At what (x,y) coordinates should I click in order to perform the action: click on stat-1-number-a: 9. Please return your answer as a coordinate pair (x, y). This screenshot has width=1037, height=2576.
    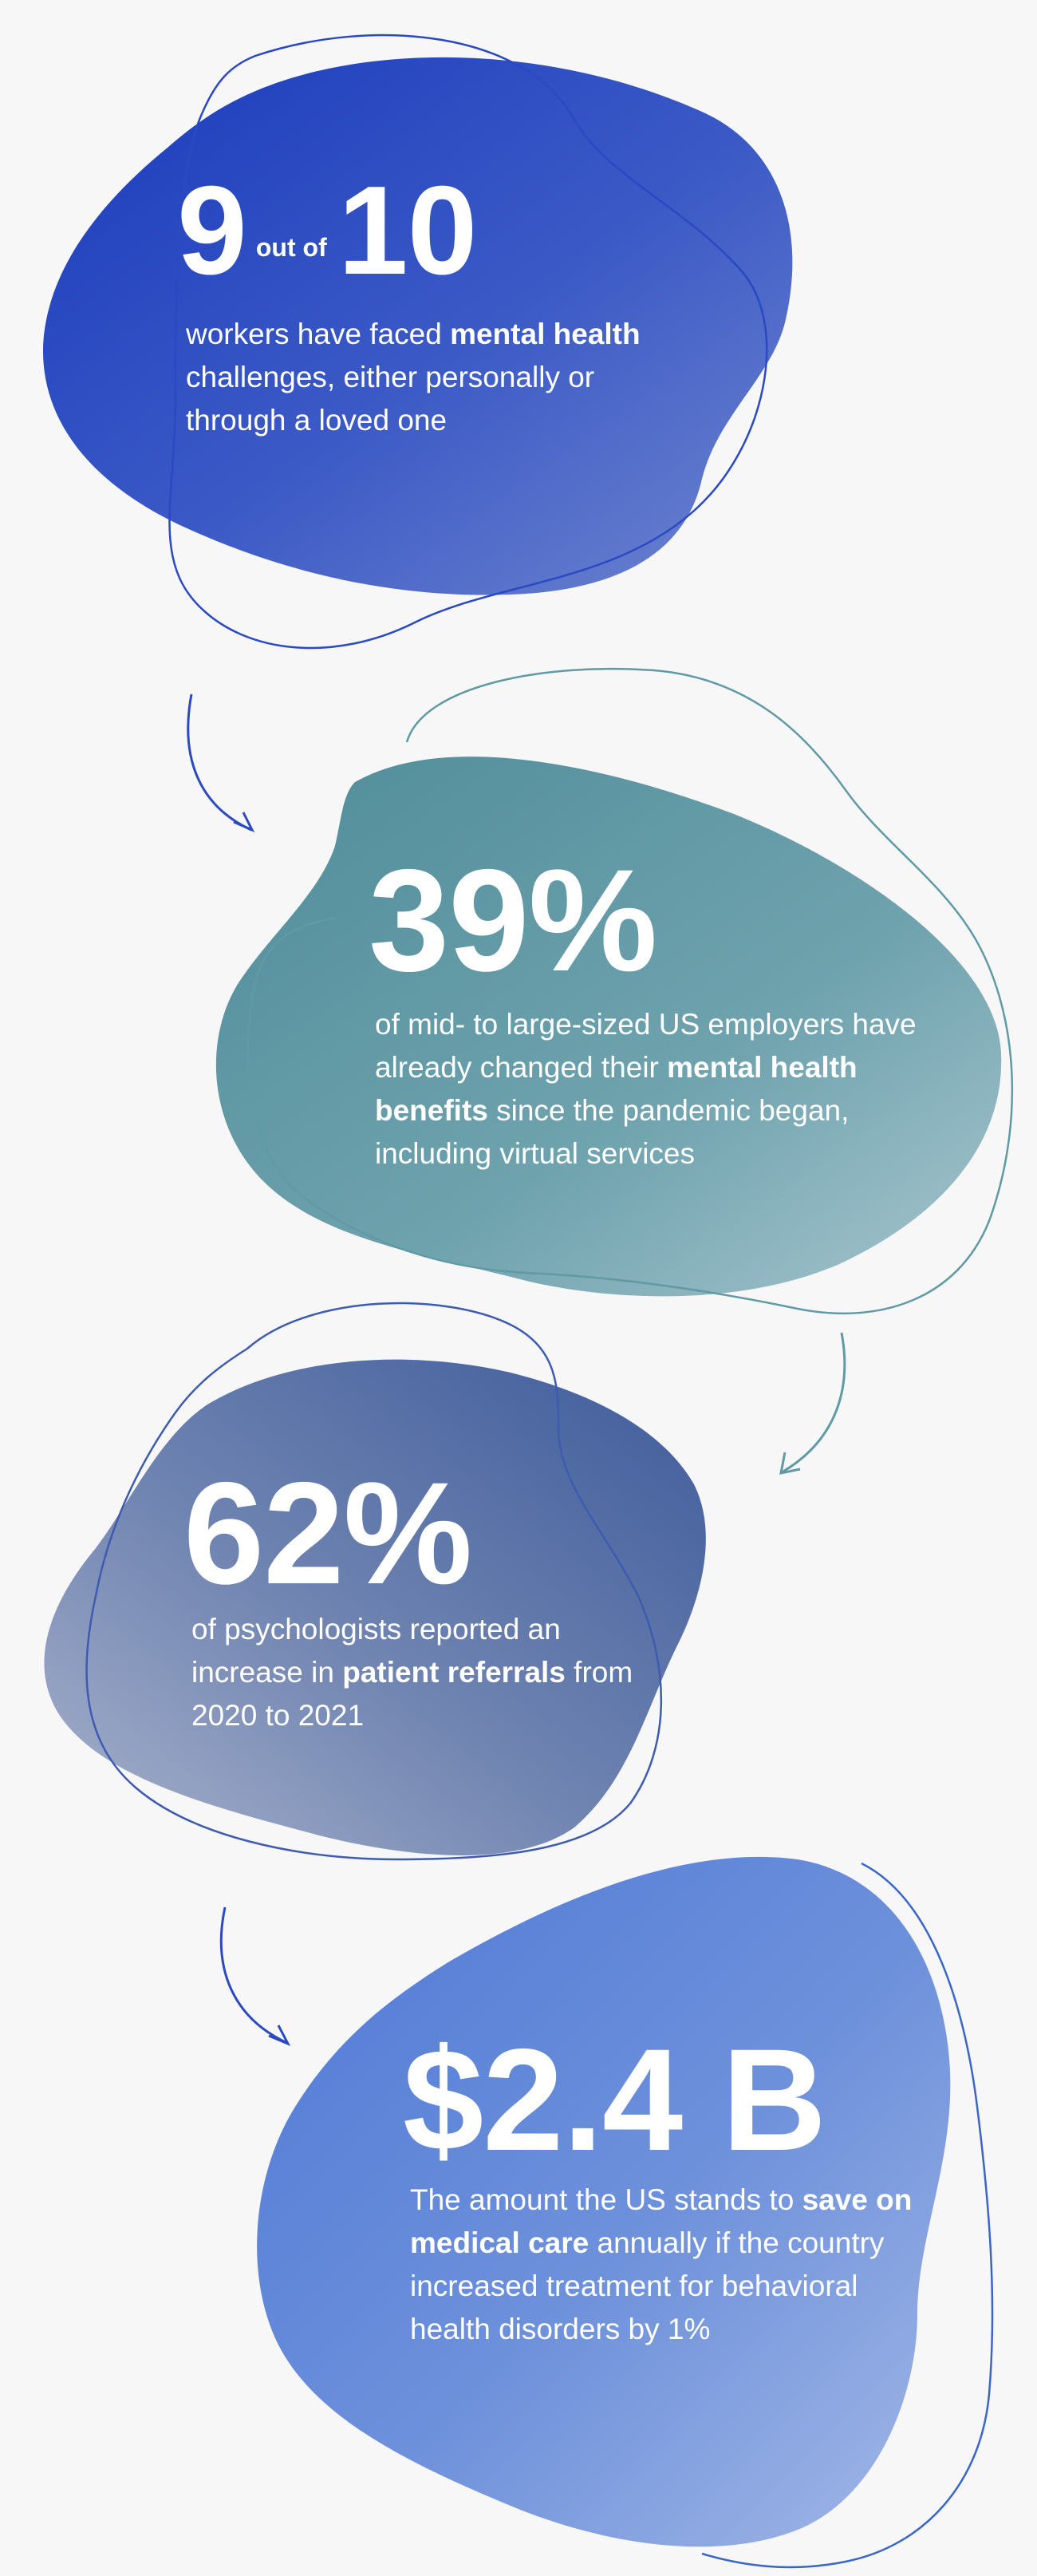
    Looking at the image, I should click on (212, 230).